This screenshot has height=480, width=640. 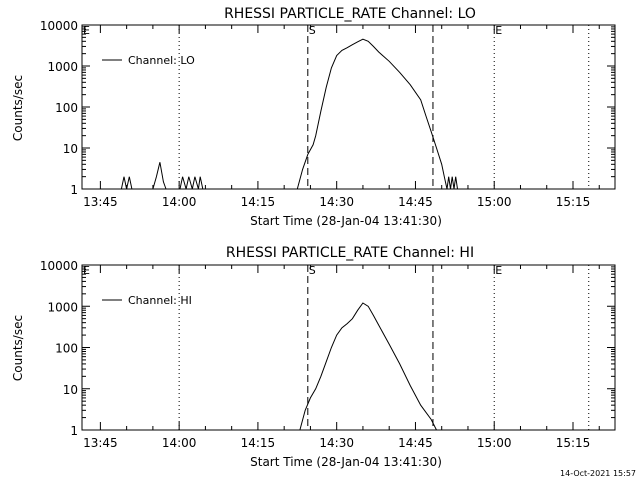 I want to click on footer-timestamp: 14-Oct-2021 15:57, so click(x=598, y=473).